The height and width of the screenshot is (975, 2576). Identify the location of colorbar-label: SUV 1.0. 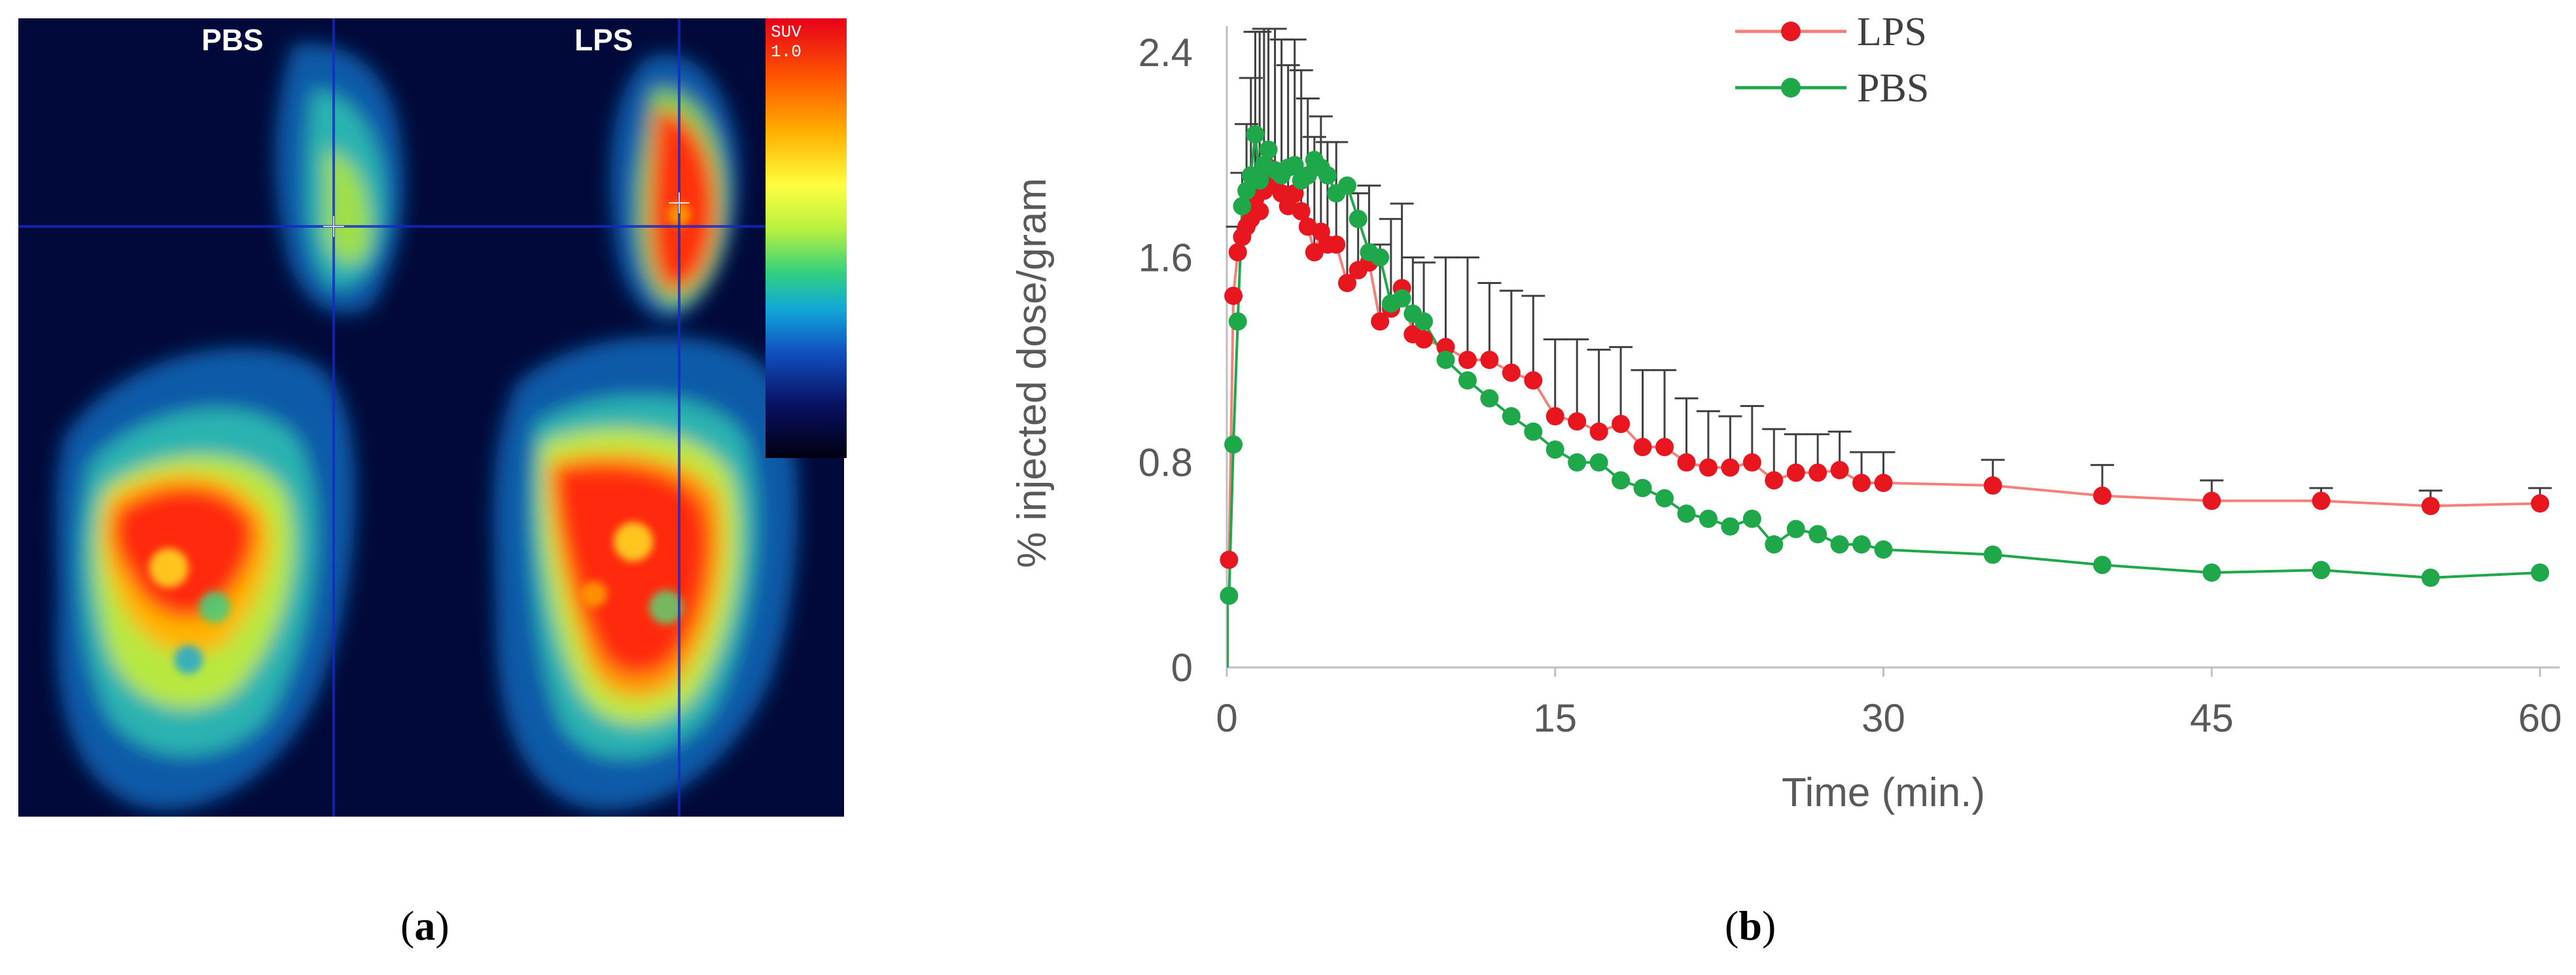
(786, 42).